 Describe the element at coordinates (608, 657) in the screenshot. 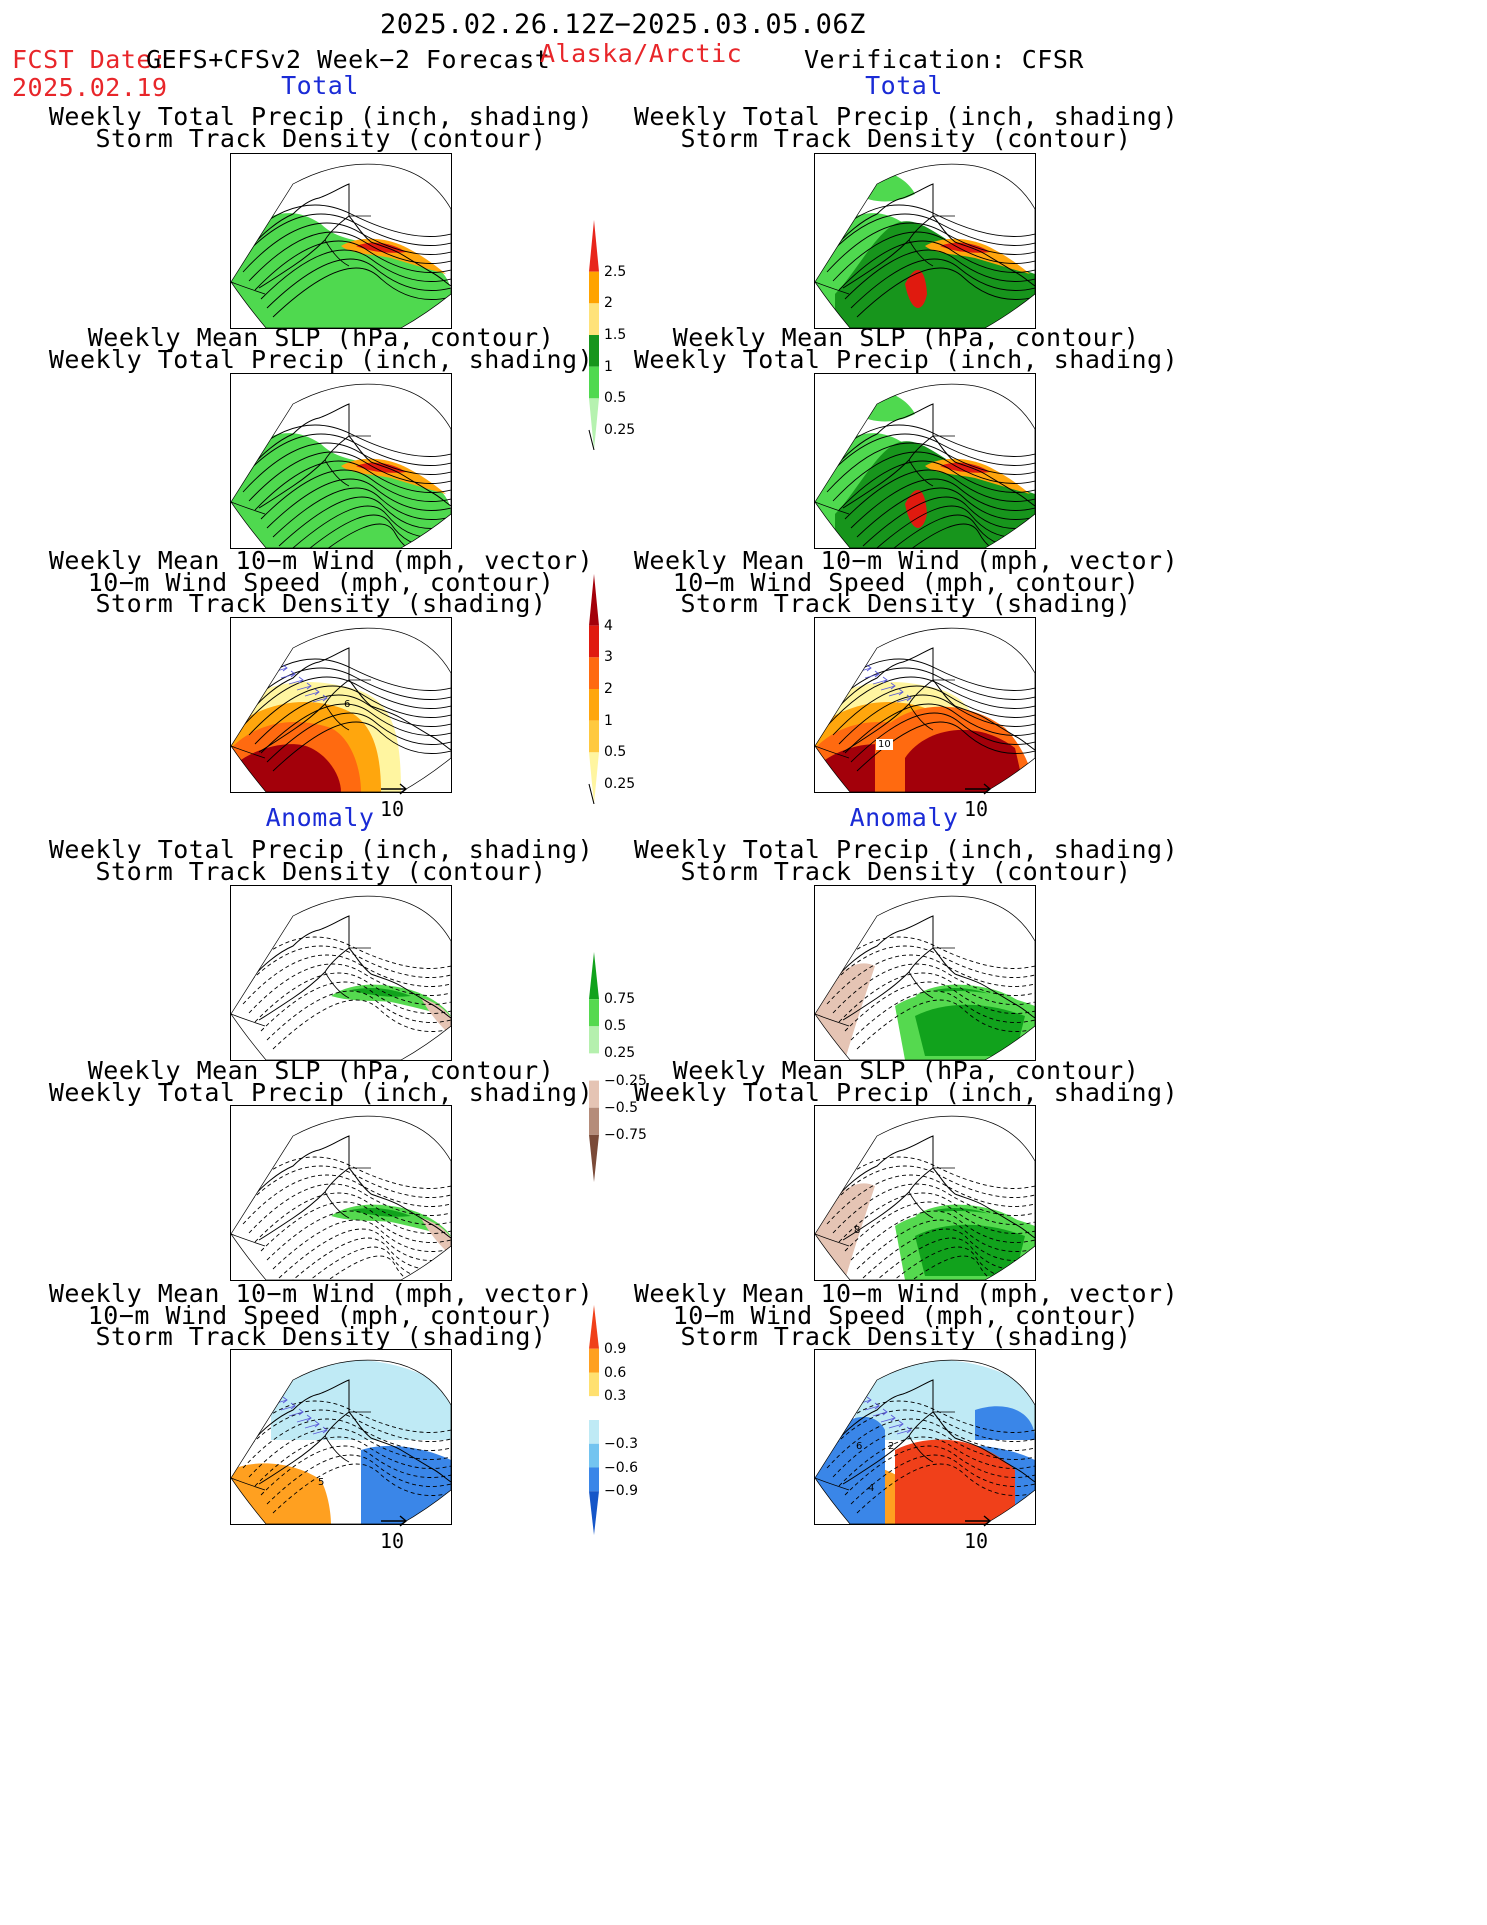

I see `colorbar-label: 3` at that location.